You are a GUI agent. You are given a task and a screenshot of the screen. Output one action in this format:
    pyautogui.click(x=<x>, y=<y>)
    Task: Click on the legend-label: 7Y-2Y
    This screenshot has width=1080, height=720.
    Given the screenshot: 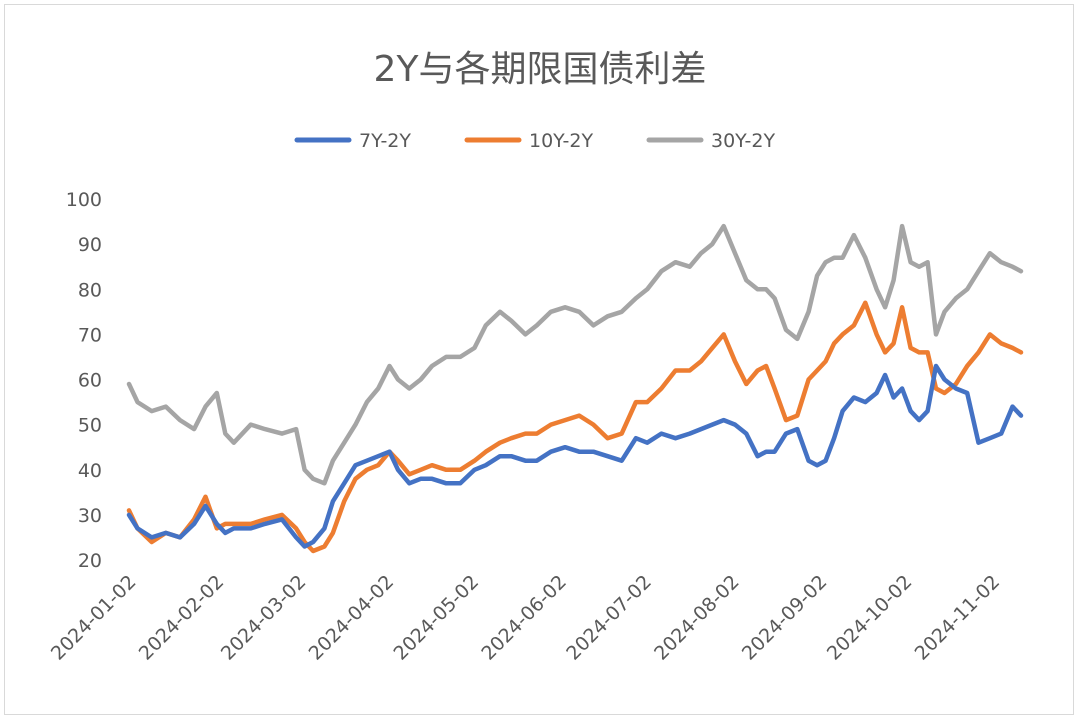 What is the action you would take?
    pyautogui.click(x=385, y=141)
    